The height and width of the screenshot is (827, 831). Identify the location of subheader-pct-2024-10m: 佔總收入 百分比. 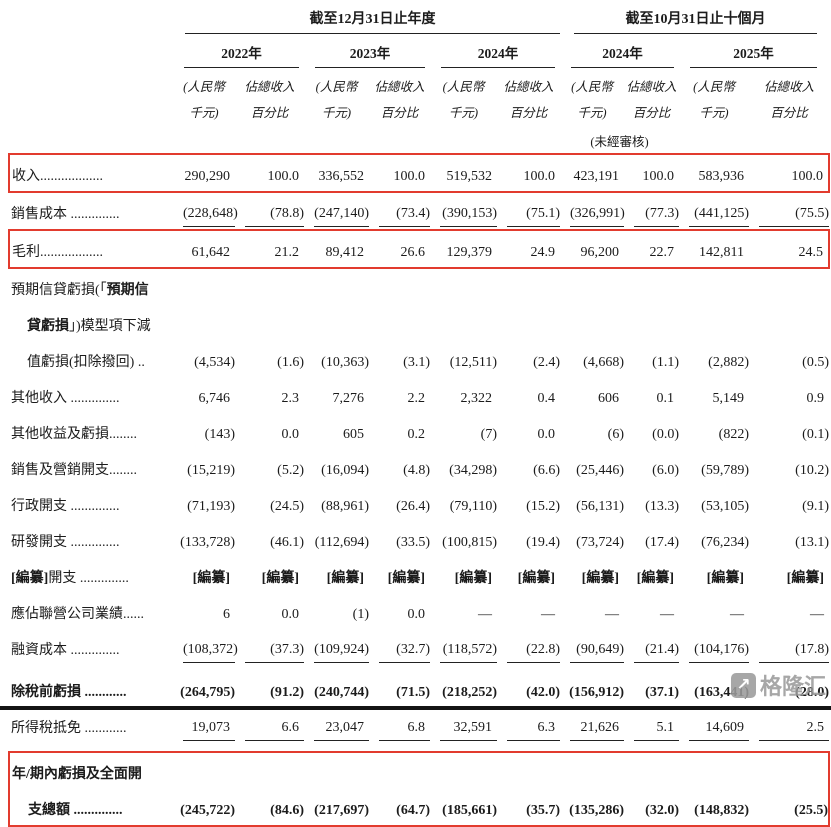
(651, 99).